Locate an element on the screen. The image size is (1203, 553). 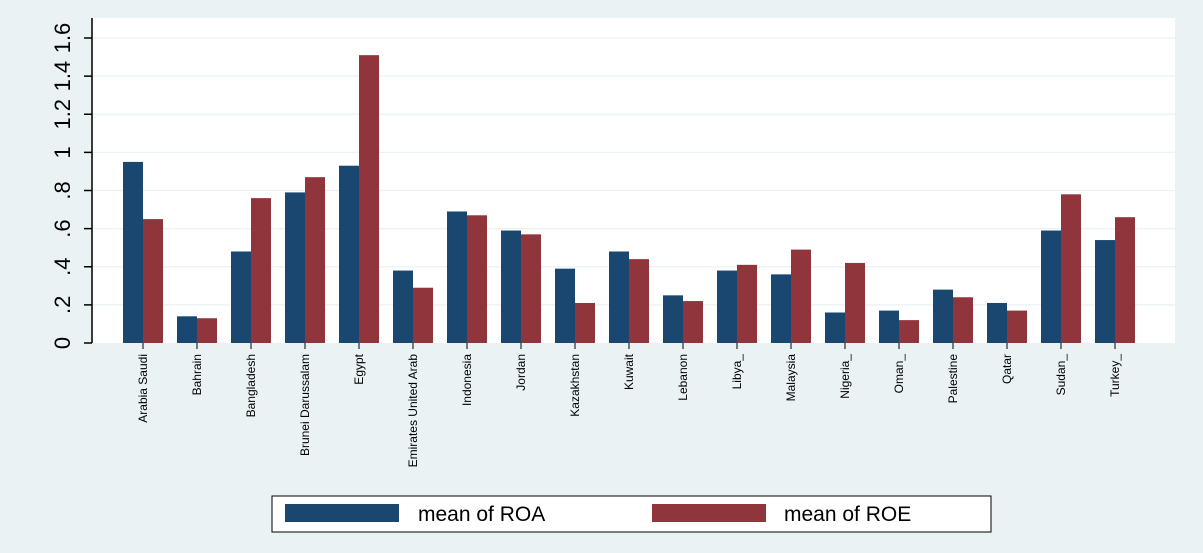
y-tick-label: .4 is located at coordinates (62, 267).